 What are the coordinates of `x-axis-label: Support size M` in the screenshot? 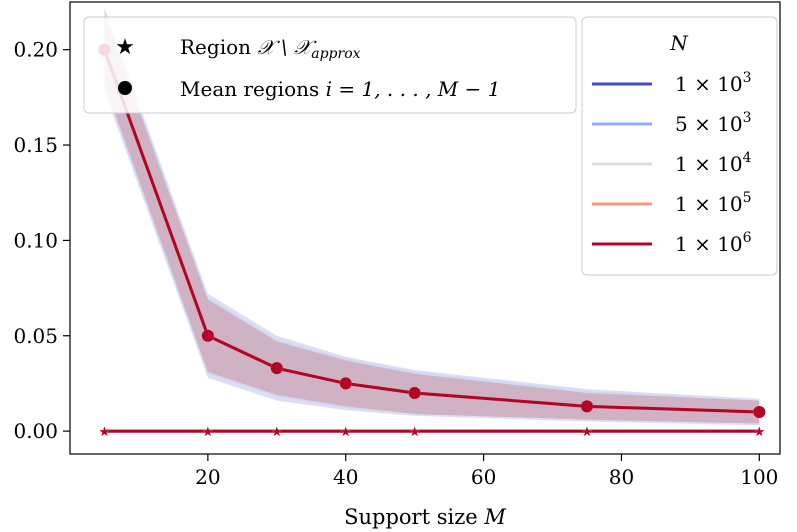 It's located at (425, 517).